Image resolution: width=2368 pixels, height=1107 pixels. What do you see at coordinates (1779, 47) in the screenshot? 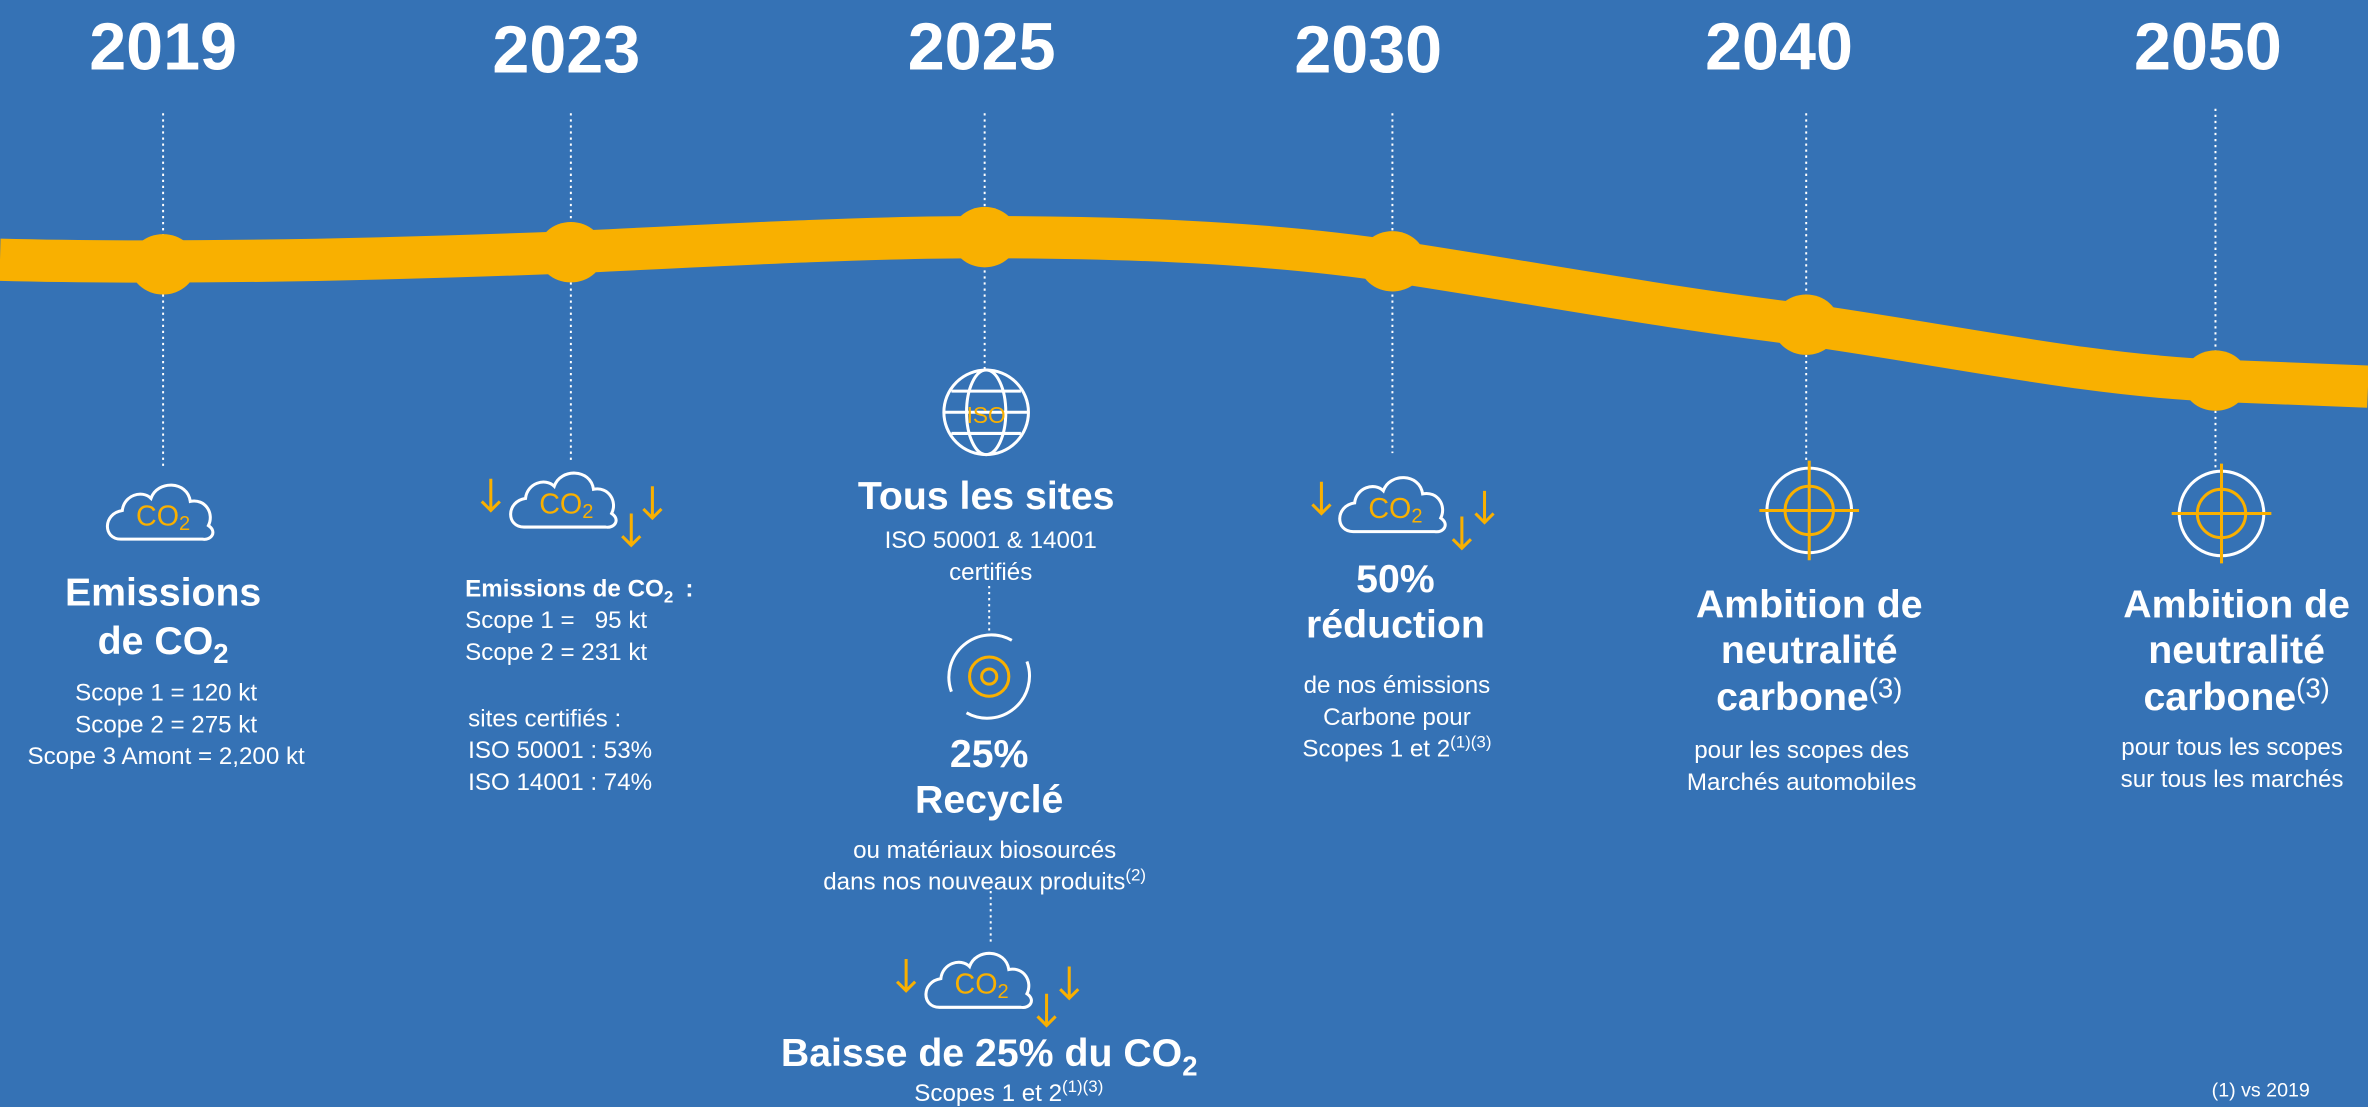
I see `year: 2040` at bounding box center [1779, 47].